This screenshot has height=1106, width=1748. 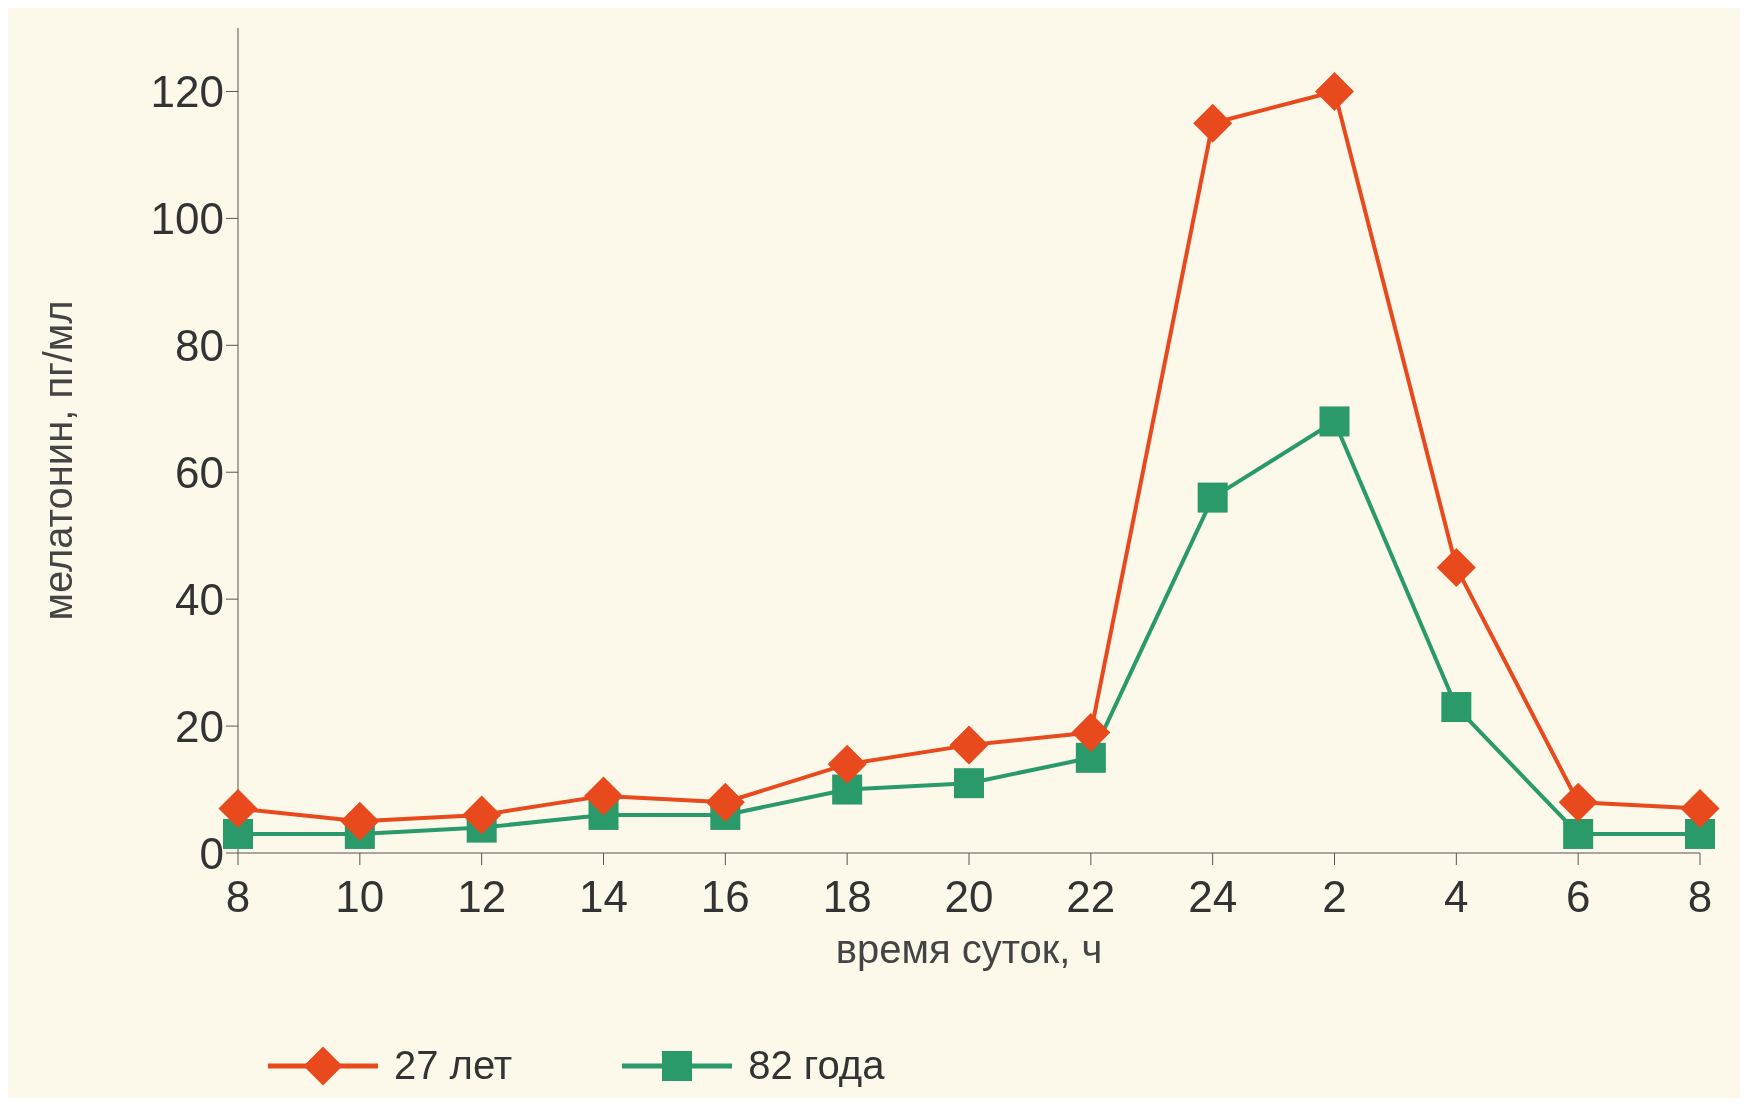 I want to click on x-tick-label: 2, so click(x=1334, y=897).